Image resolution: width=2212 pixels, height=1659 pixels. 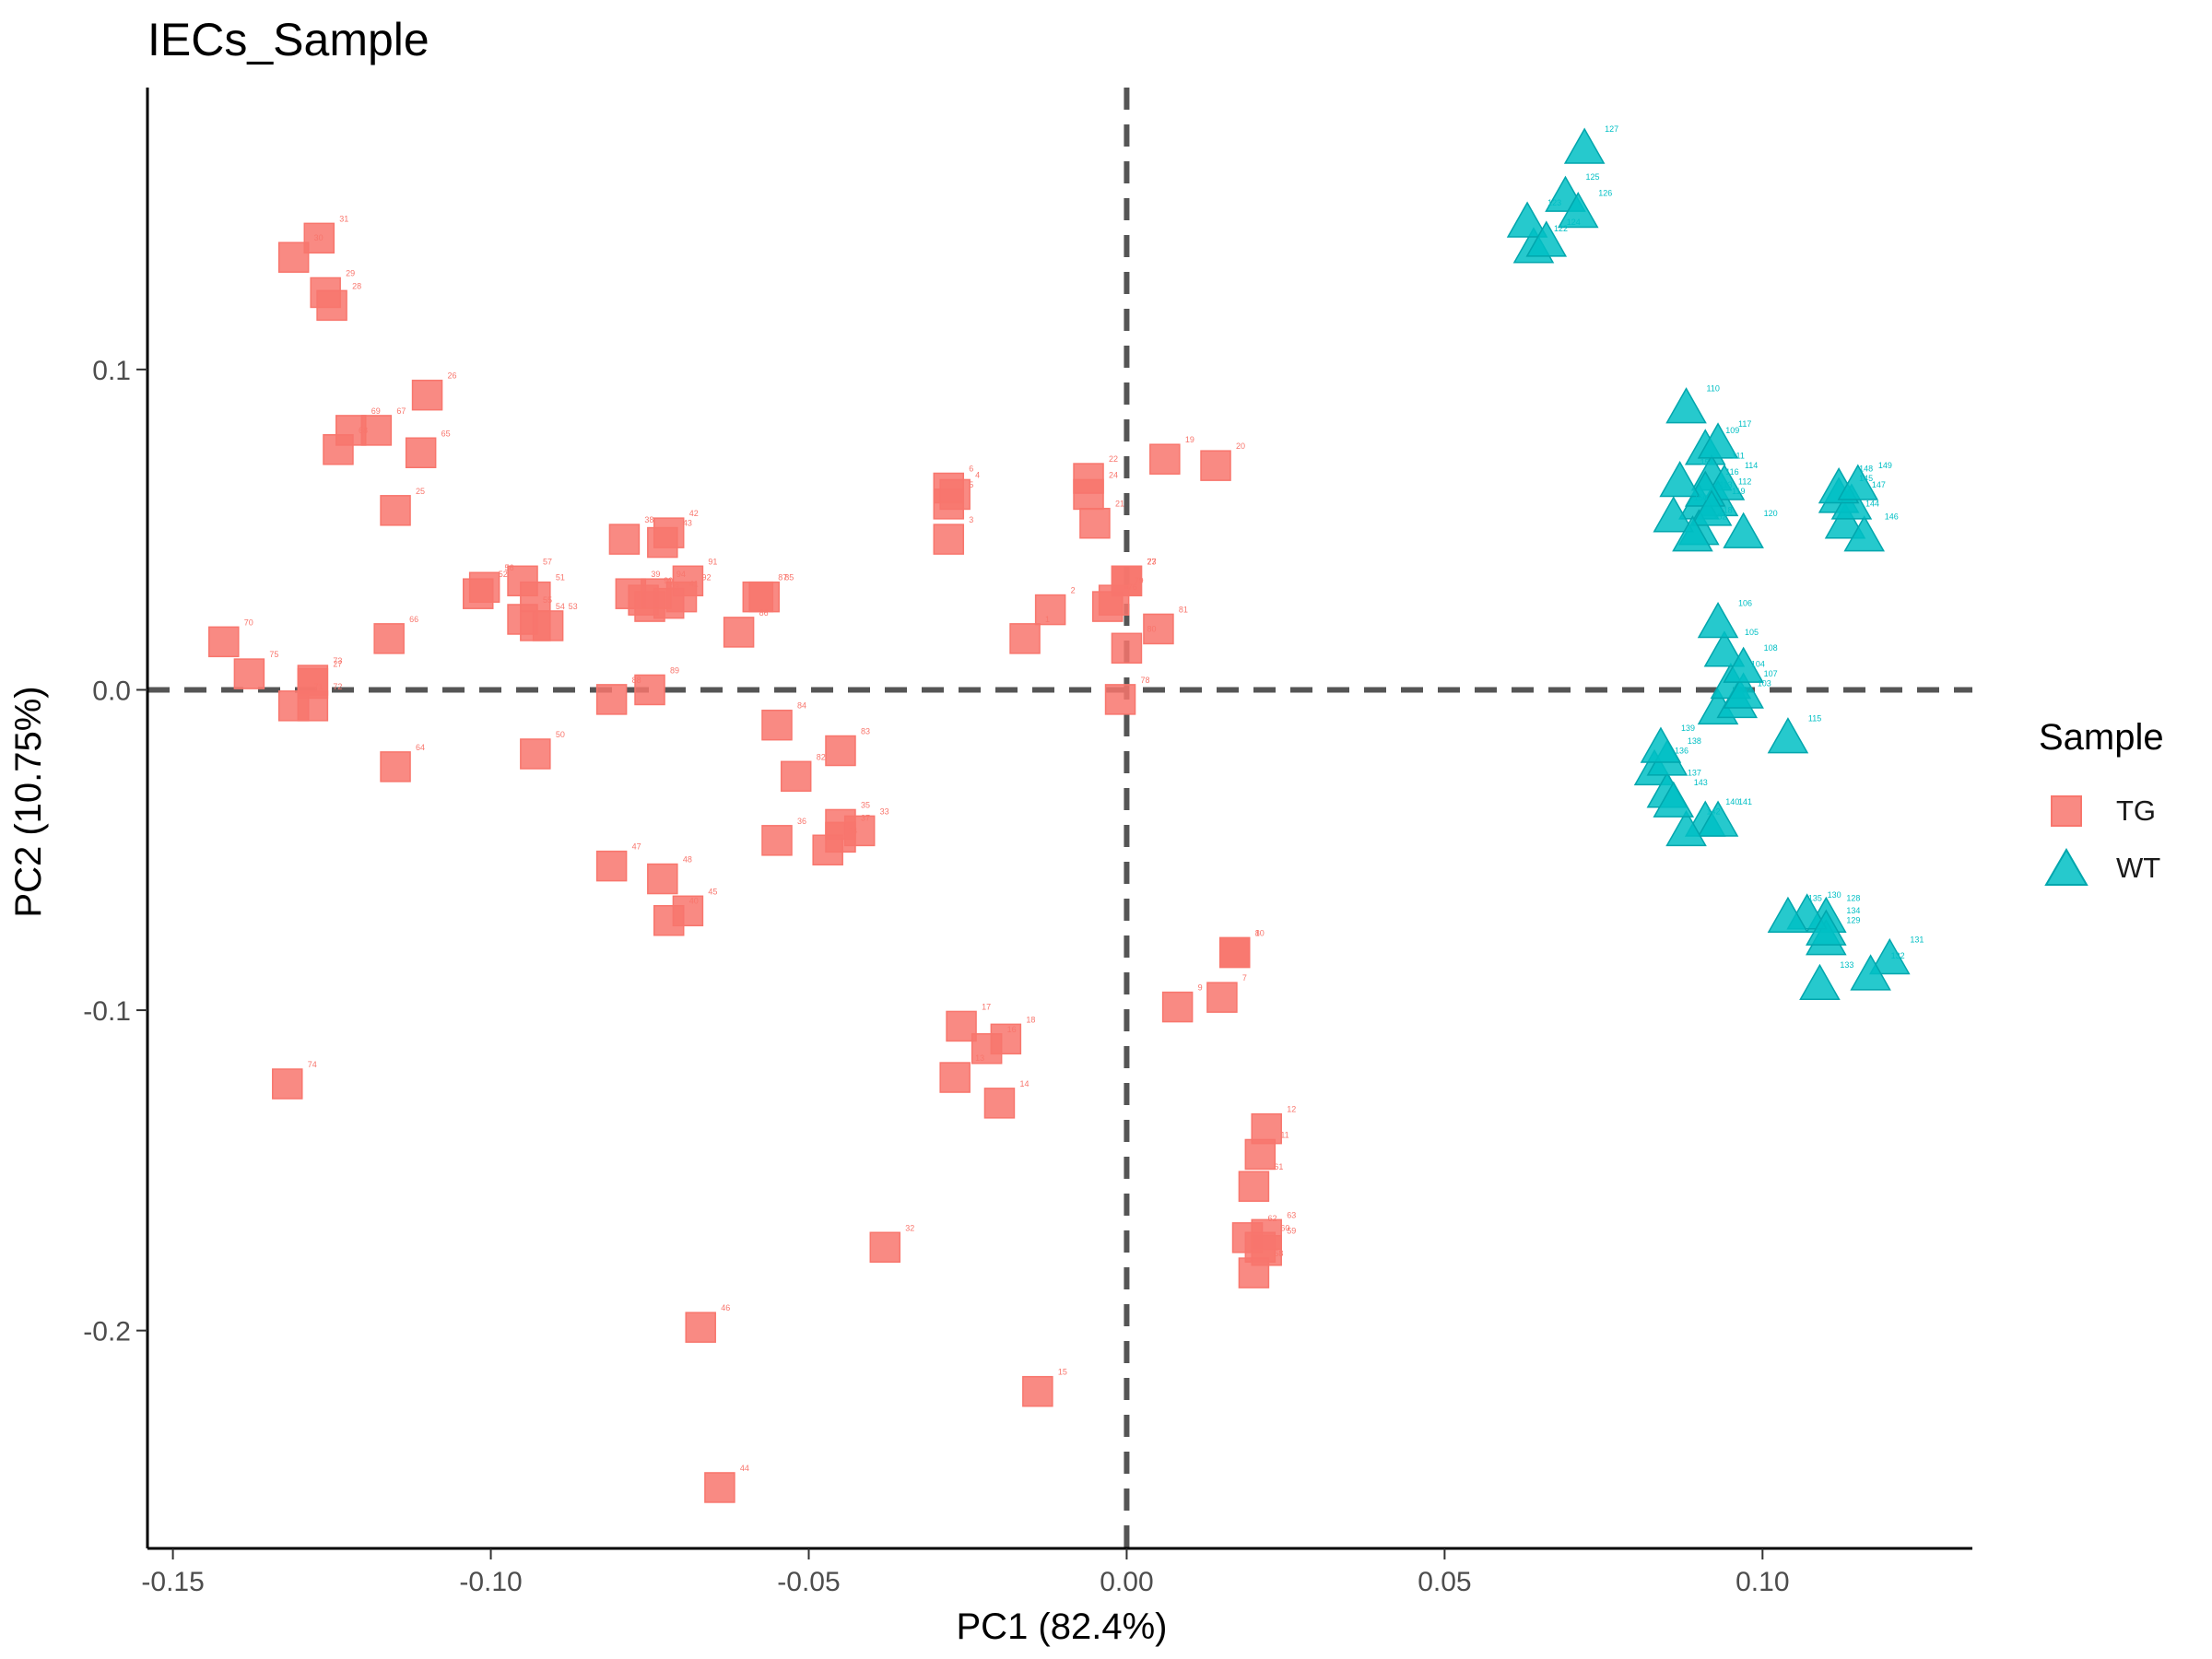 I want to click on point-label: 13, so click(x=979, y=1058).